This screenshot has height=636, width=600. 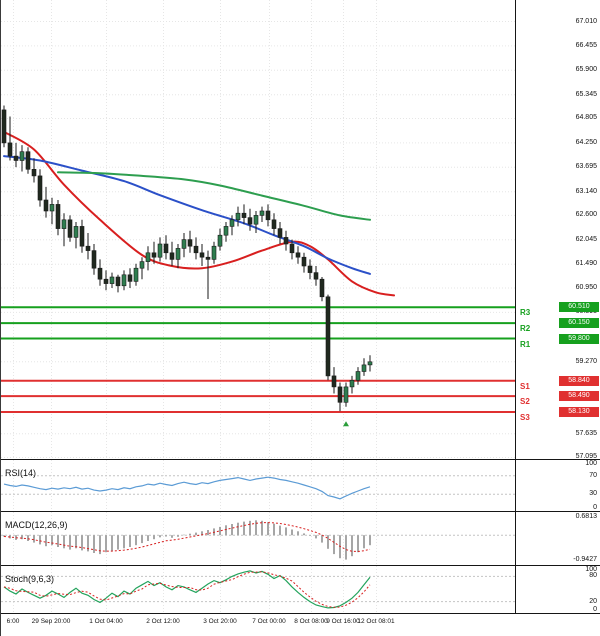 What do you see at coordinates (586, 287) in the screenshot?
I see `price-axis-label: 60.950` at bounding box center [586, 287].